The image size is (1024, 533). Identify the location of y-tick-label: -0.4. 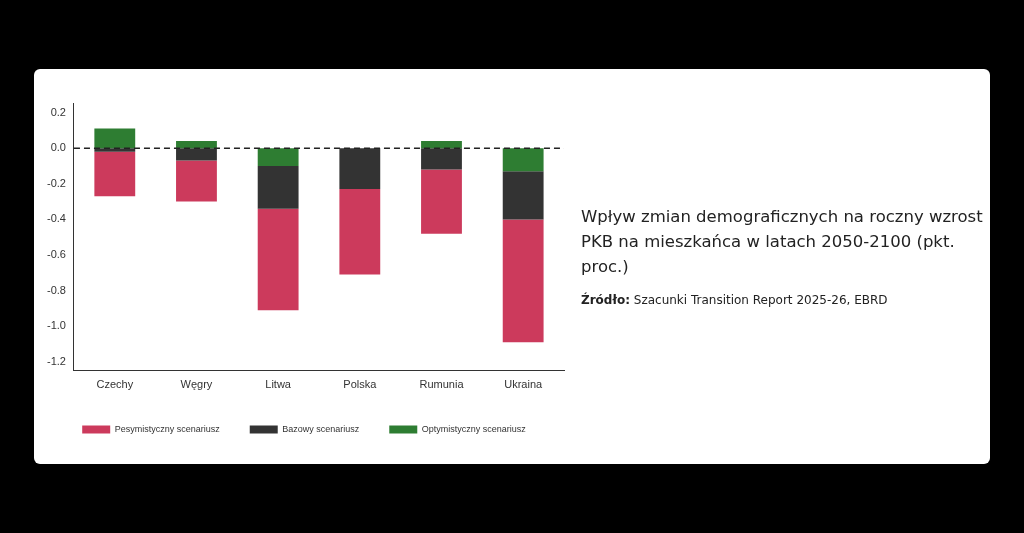
(56, 218).